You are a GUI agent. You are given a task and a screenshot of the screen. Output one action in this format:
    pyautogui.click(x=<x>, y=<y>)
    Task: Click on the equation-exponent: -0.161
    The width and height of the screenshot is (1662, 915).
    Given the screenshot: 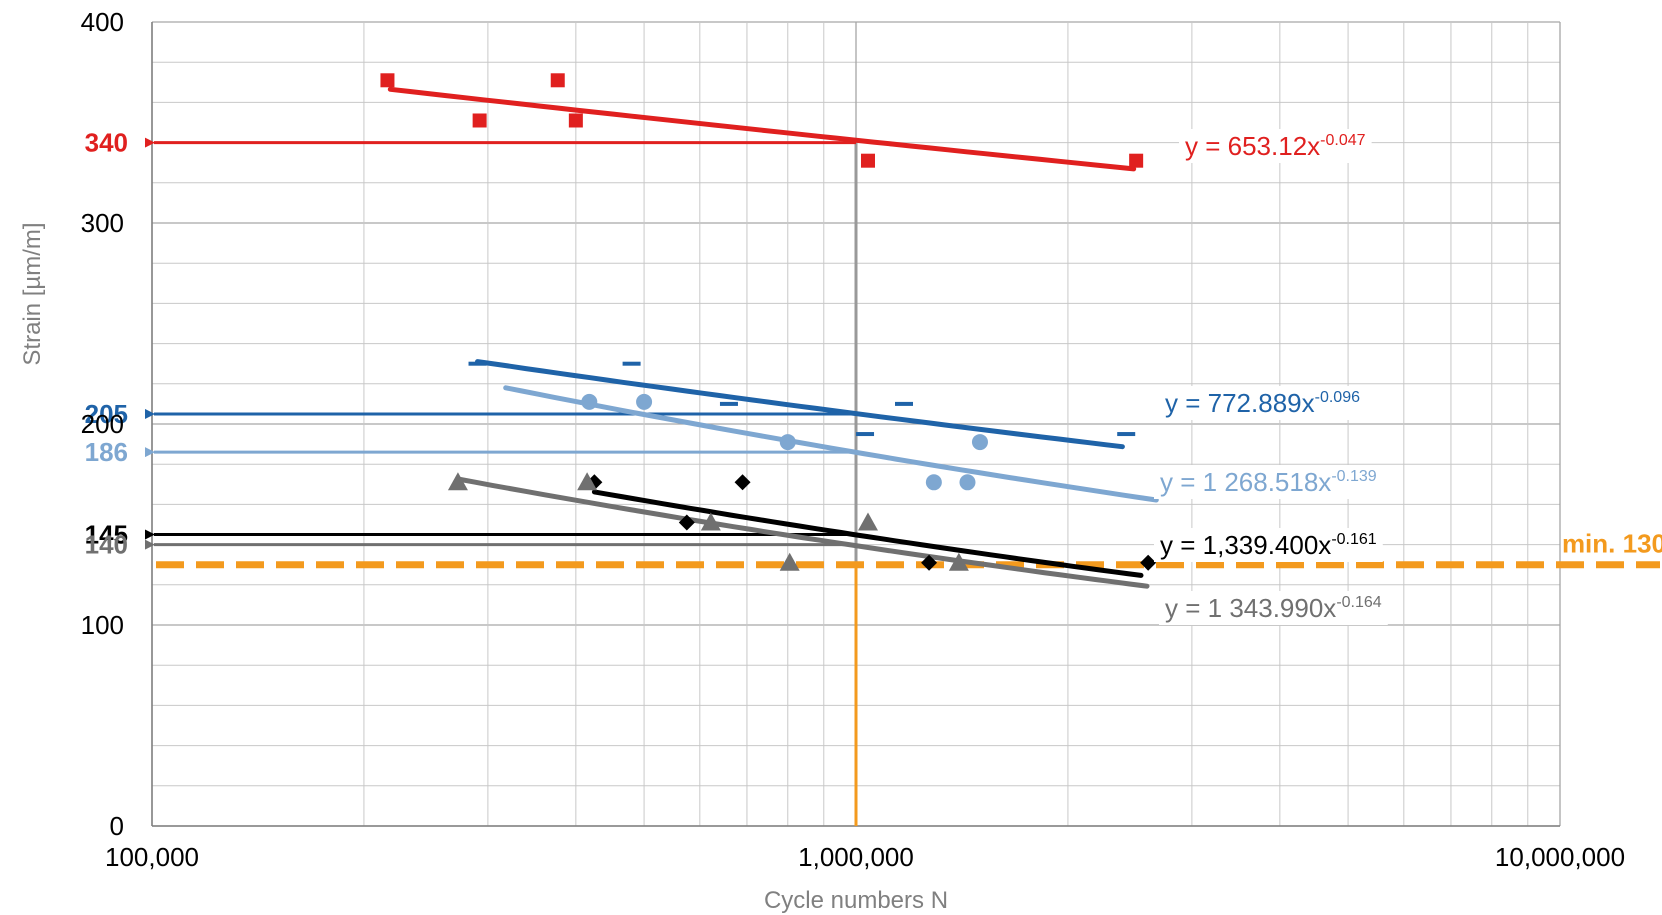 What is the action you would take?
    pyautogui.click(x=1353, y=539)
    